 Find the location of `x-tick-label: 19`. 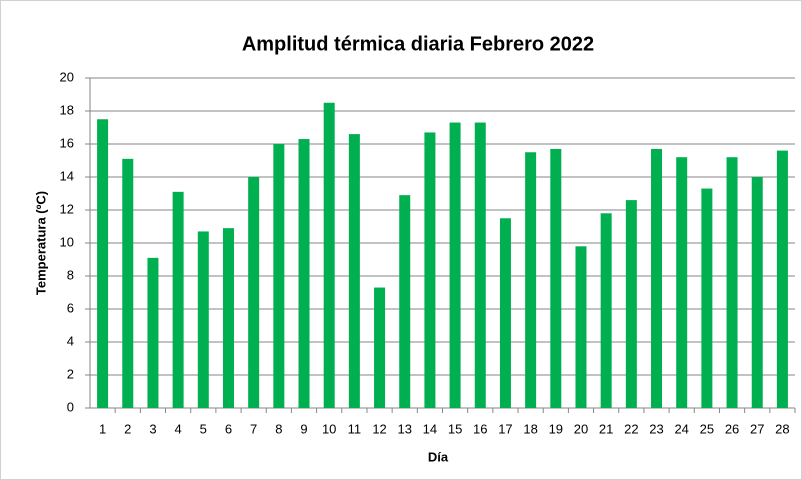

x-tick-label: 19 is located at coordinates (556, 428).